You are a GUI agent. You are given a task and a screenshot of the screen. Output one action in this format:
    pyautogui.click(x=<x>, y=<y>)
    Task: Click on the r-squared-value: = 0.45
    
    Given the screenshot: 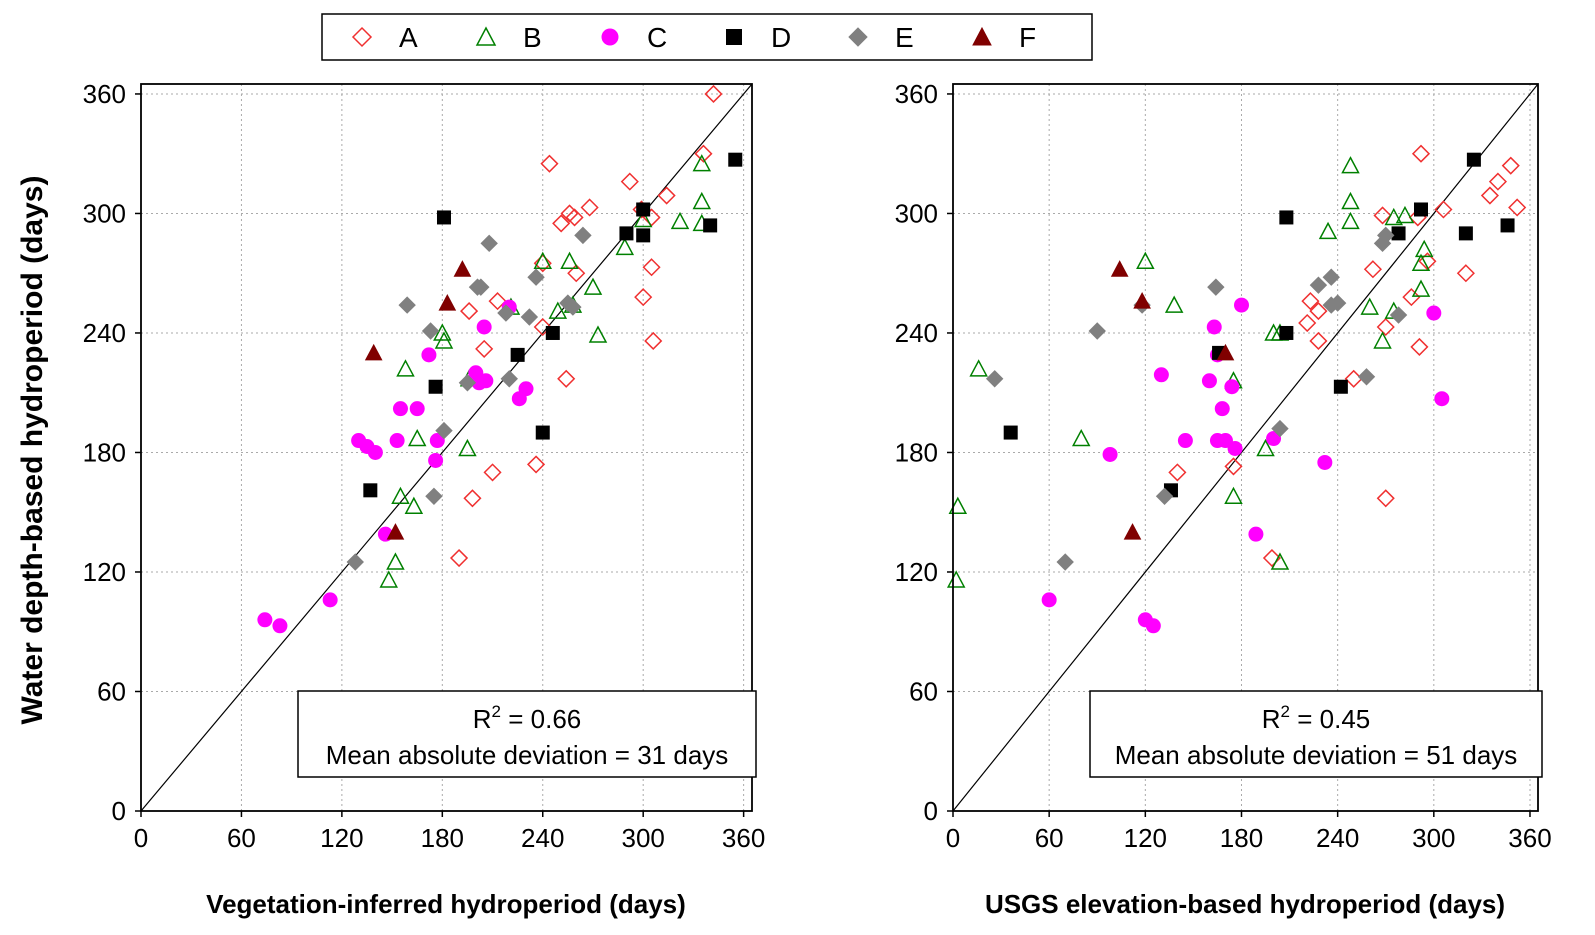 What is the action you would take?
    pyautogui.click(x=1330, y=719)
    